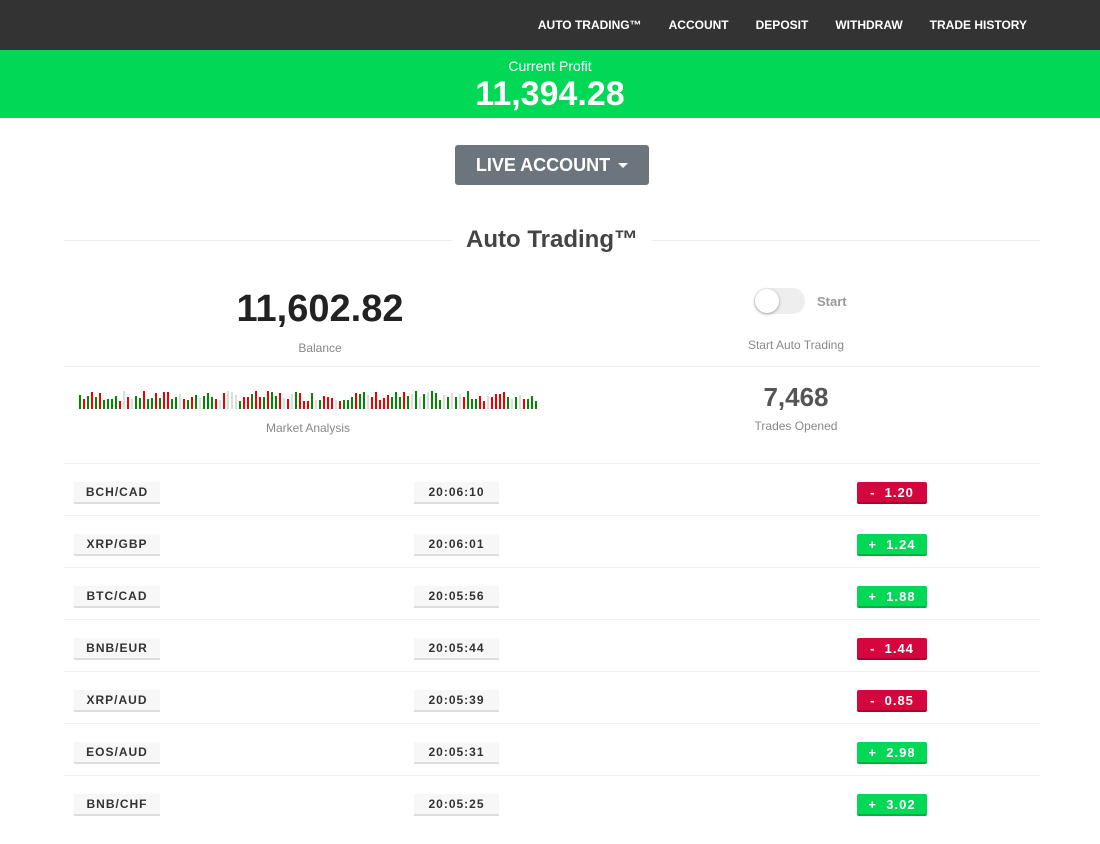 The image size is (1100, 844). I want to click on nav-trade-history: TRADE HISTORY, so click(978, 25).